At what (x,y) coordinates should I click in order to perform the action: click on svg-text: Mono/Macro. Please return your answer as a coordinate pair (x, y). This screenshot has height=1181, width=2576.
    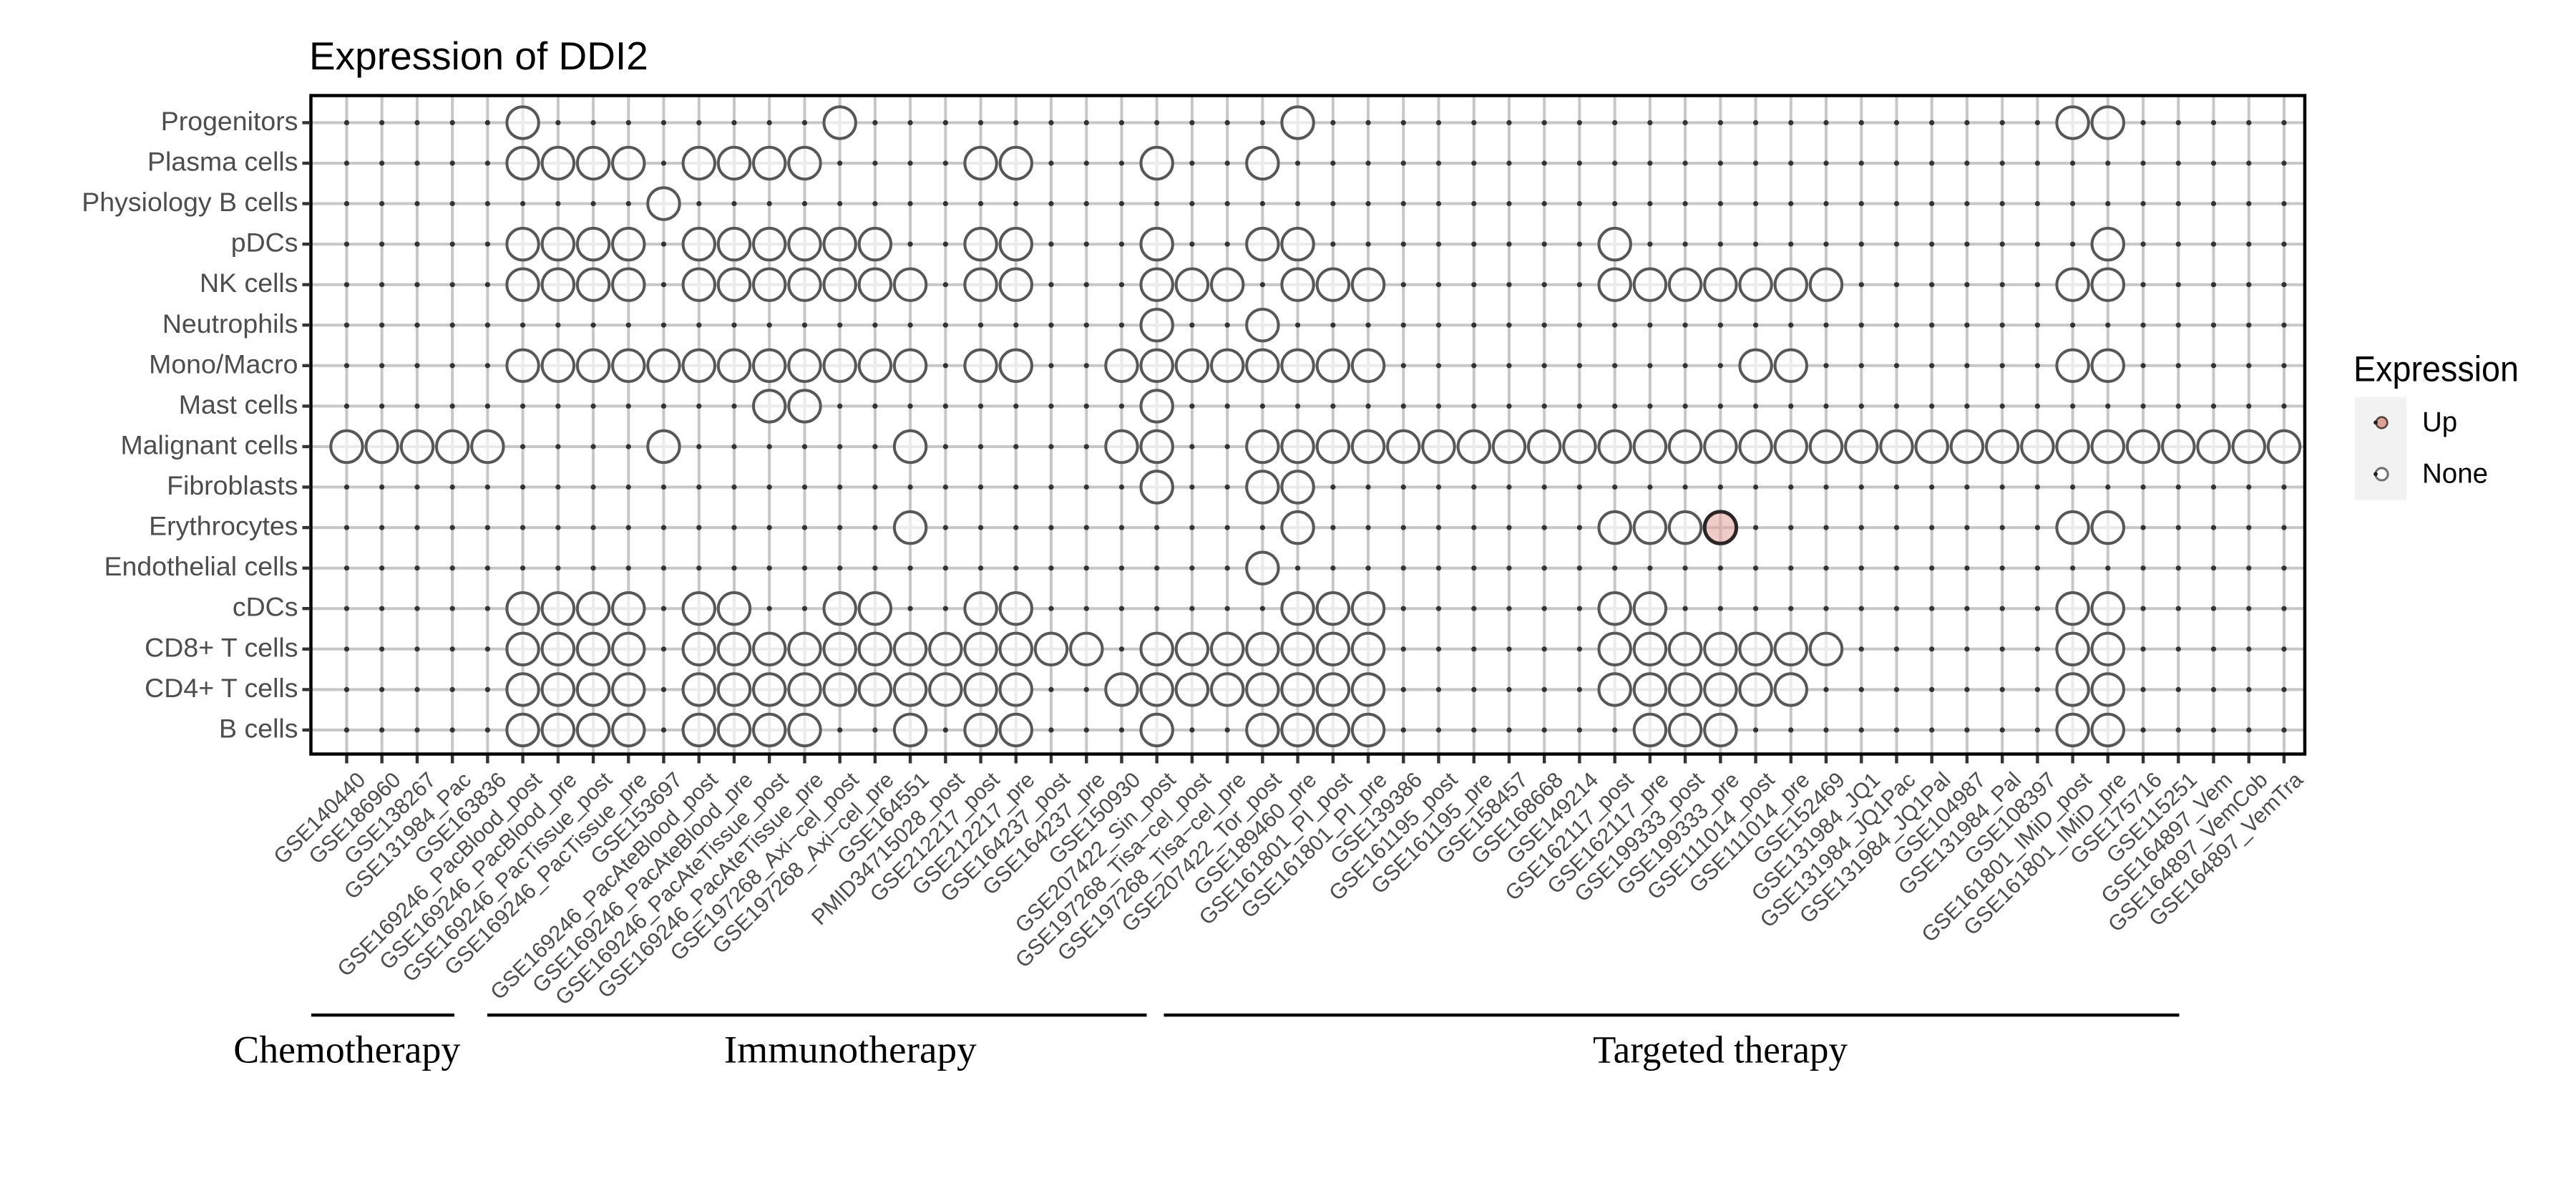
    Looking at the image, I should click on (223, 364).